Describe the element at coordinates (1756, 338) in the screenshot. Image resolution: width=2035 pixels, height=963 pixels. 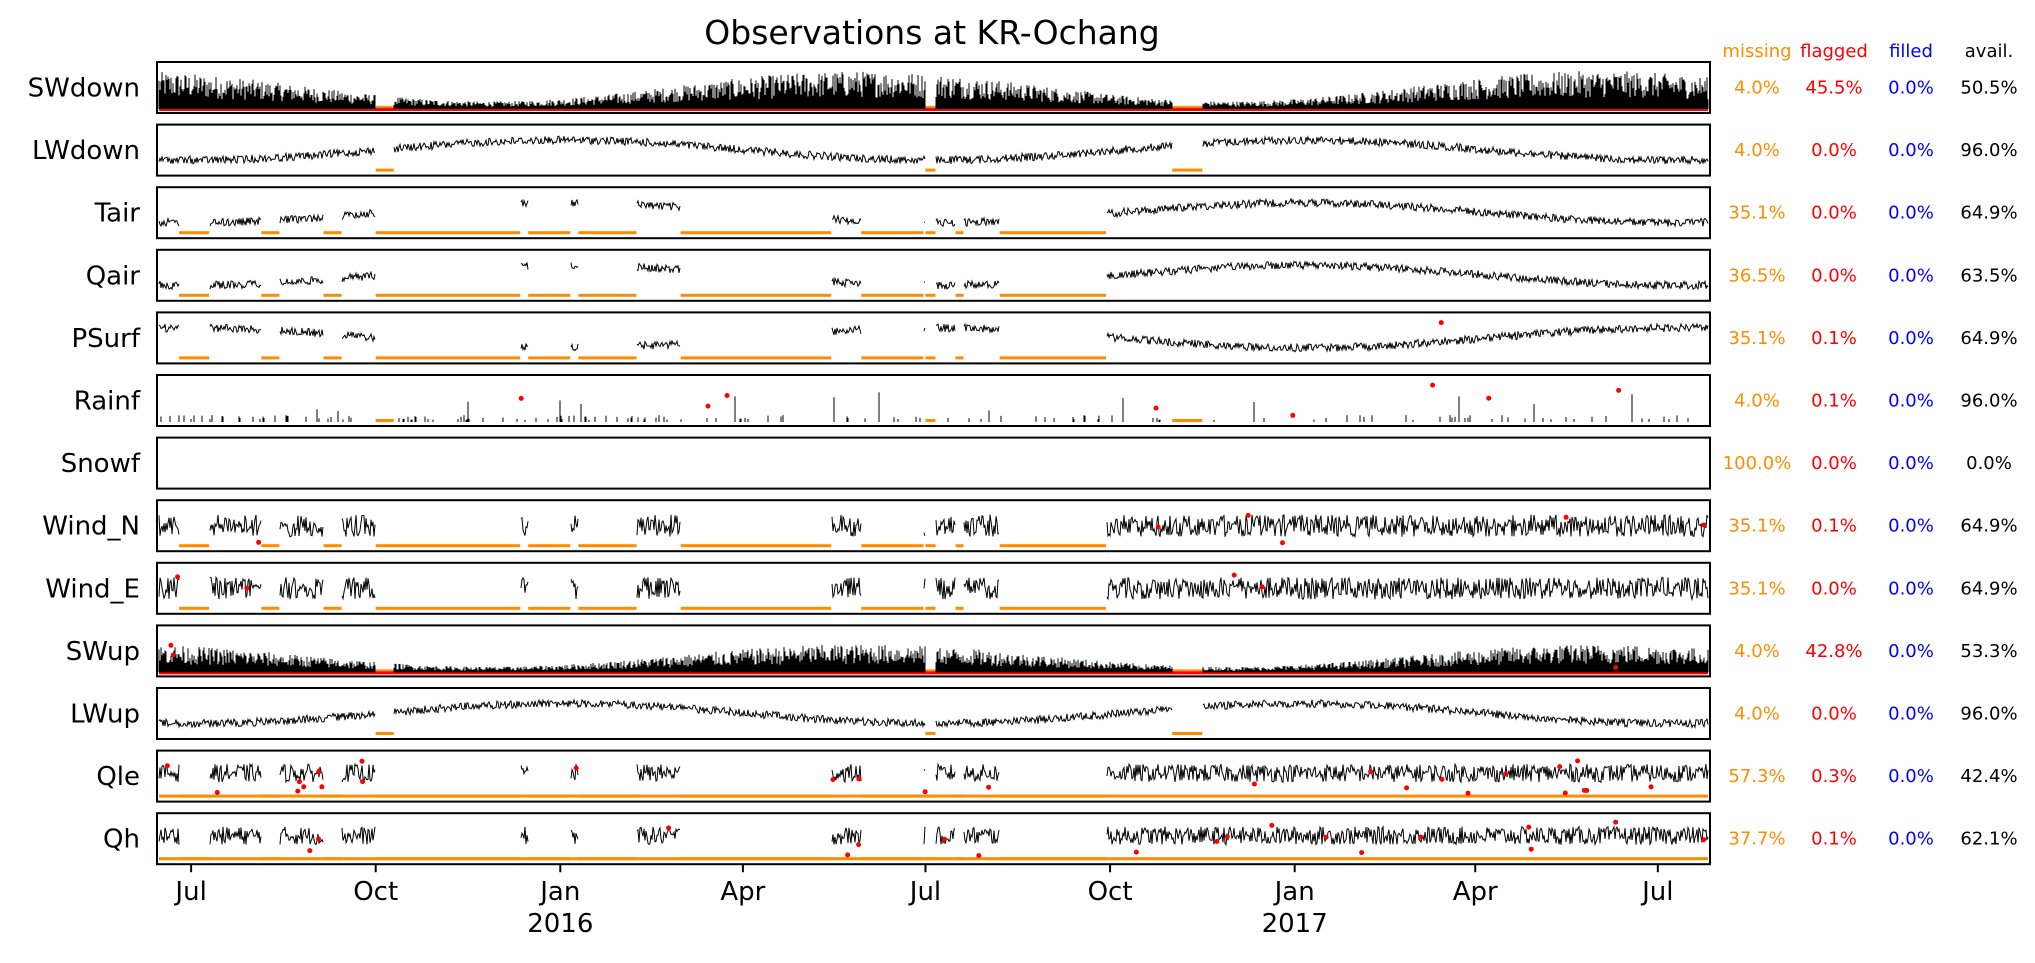
I see `stat-missing: 35.1%` at that location.